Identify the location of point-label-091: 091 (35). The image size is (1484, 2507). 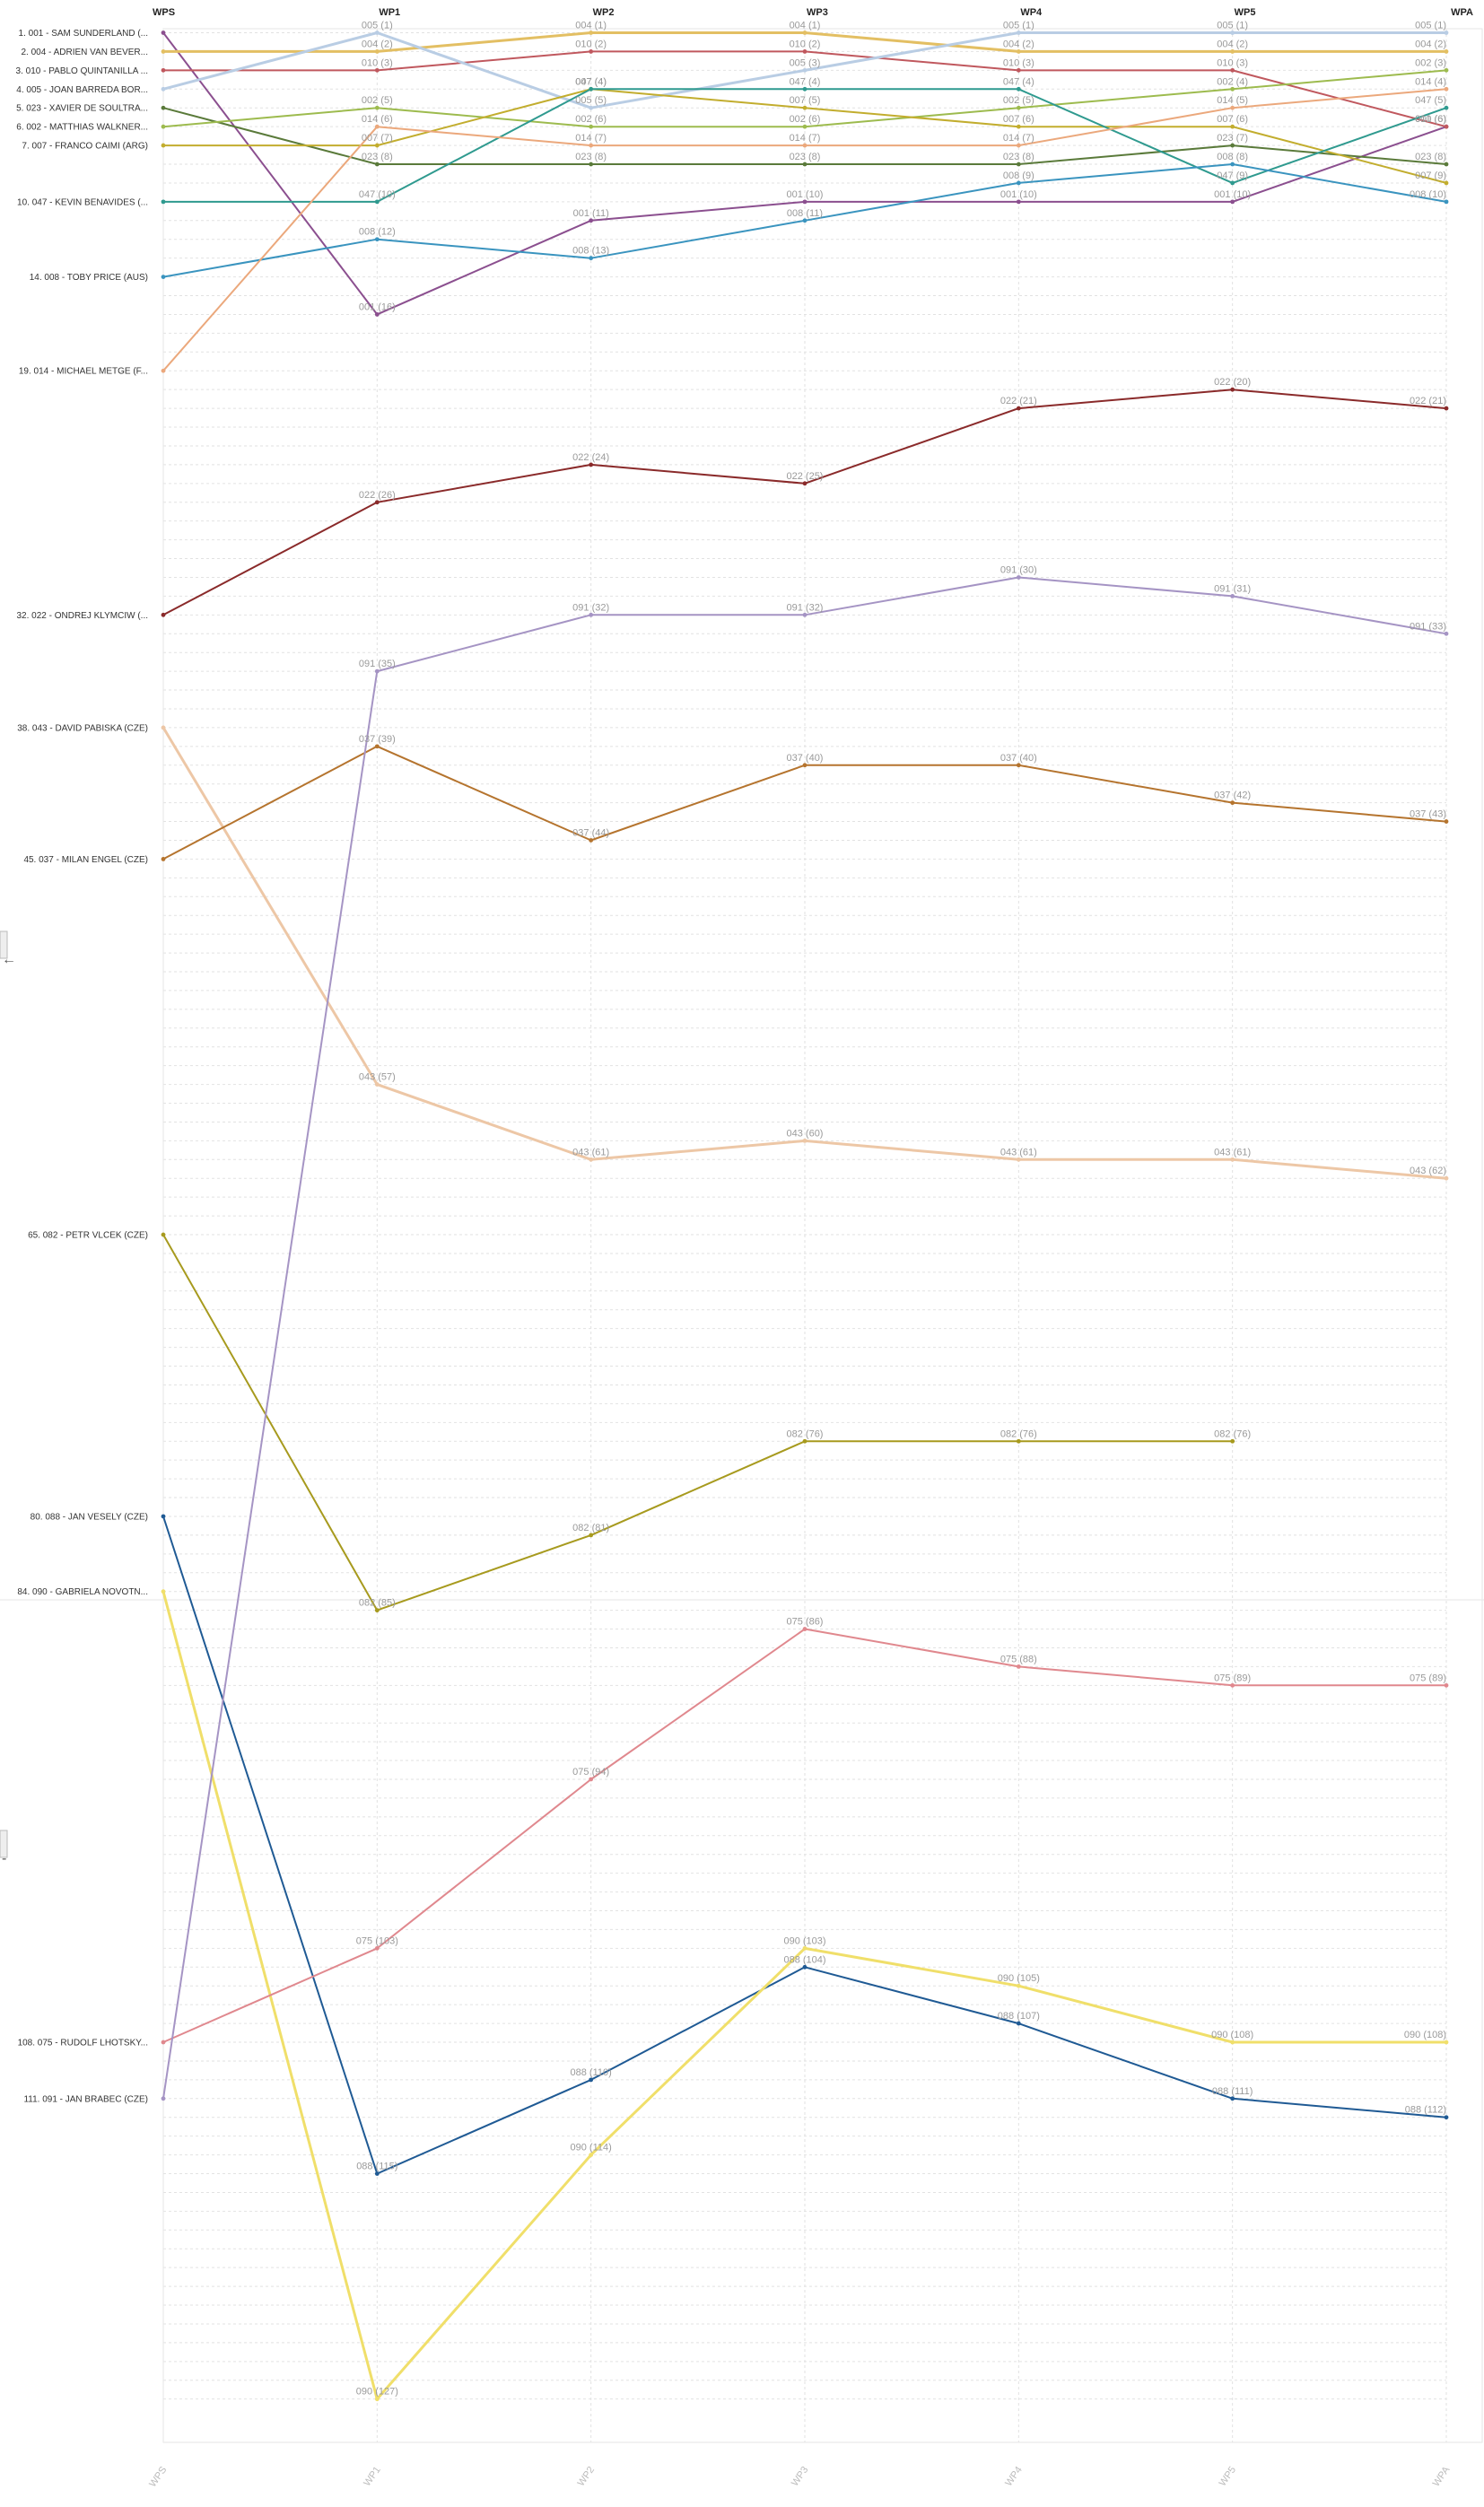
(378, 664).